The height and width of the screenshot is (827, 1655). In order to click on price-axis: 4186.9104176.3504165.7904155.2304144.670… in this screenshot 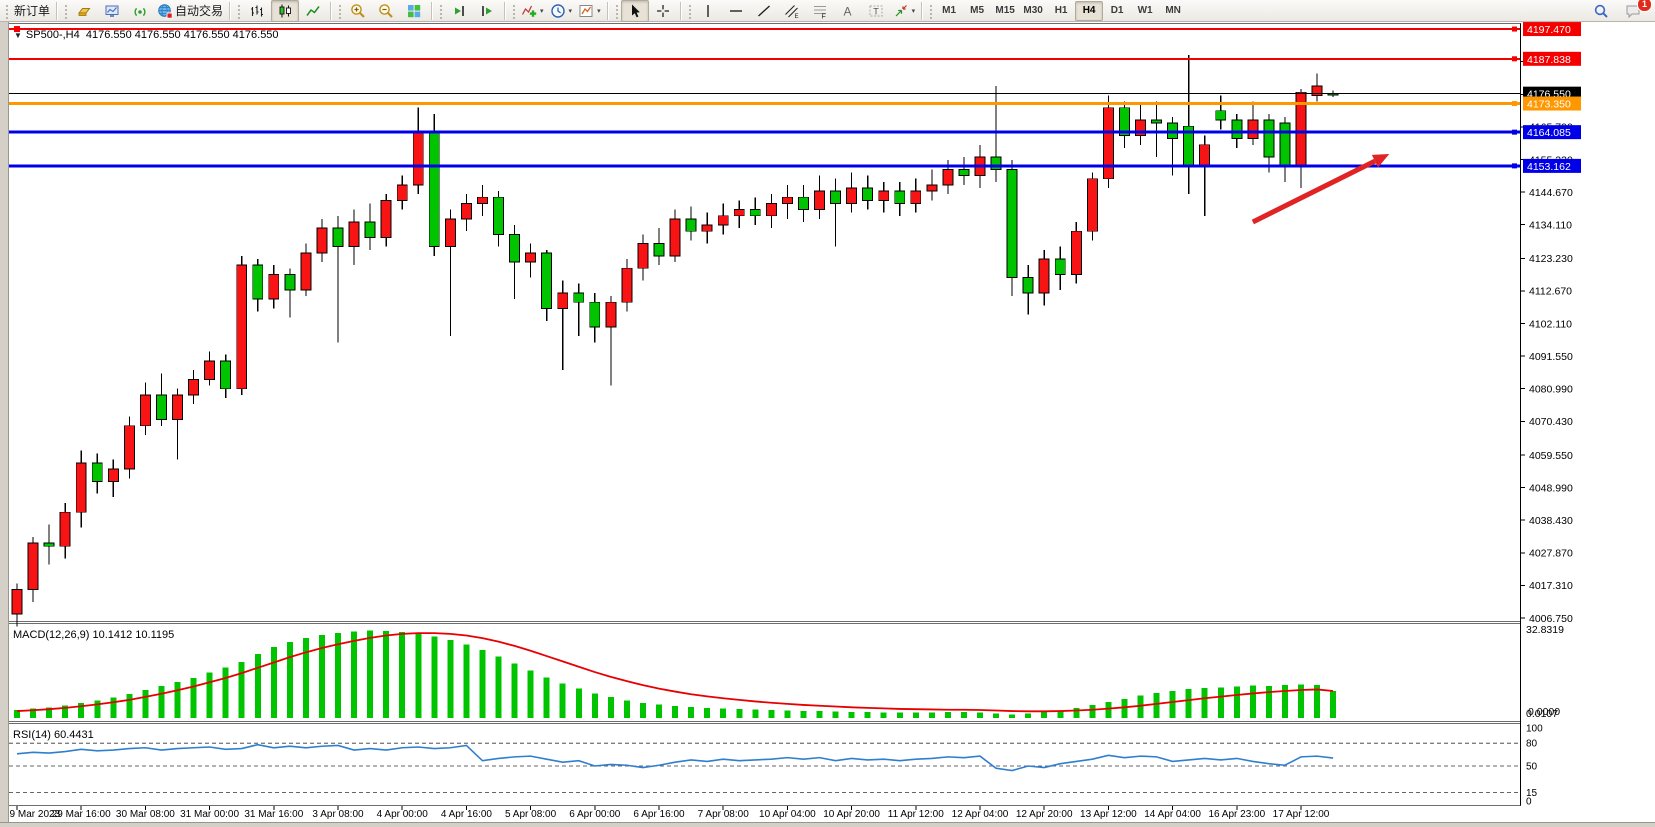, I will do `click(1546, 340)`.